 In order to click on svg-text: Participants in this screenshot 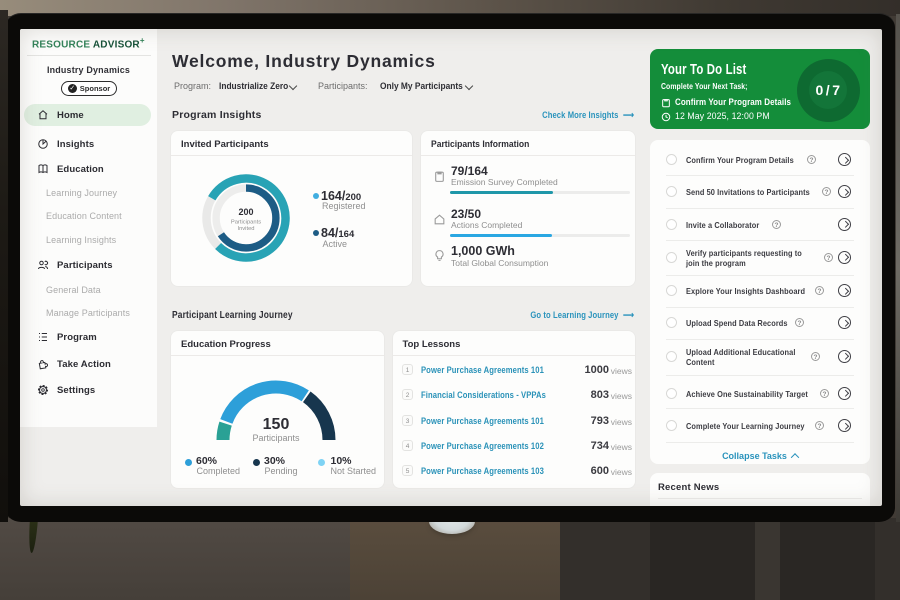, I will do `click(246, 223)`.